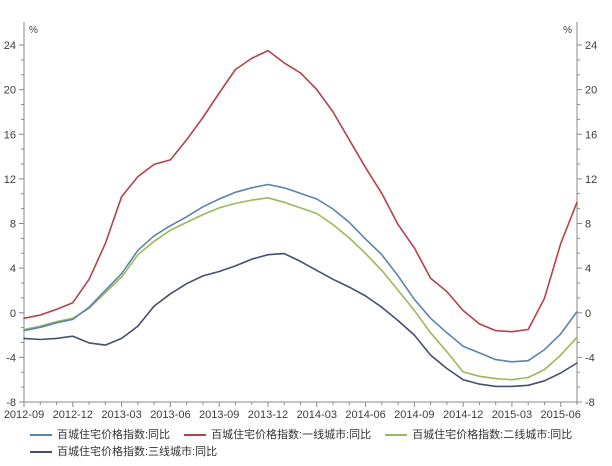  I want to click on y-axis-label-right: 12, so click(591, 180).